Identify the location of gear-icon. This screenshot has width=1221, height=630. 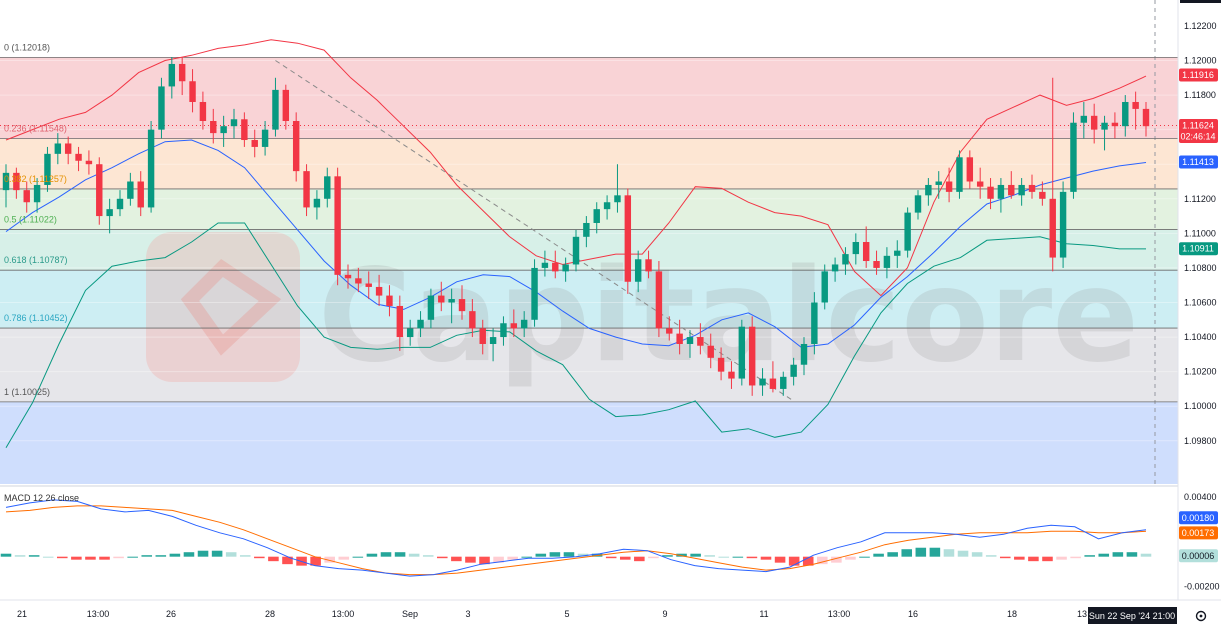
(1201, 616).